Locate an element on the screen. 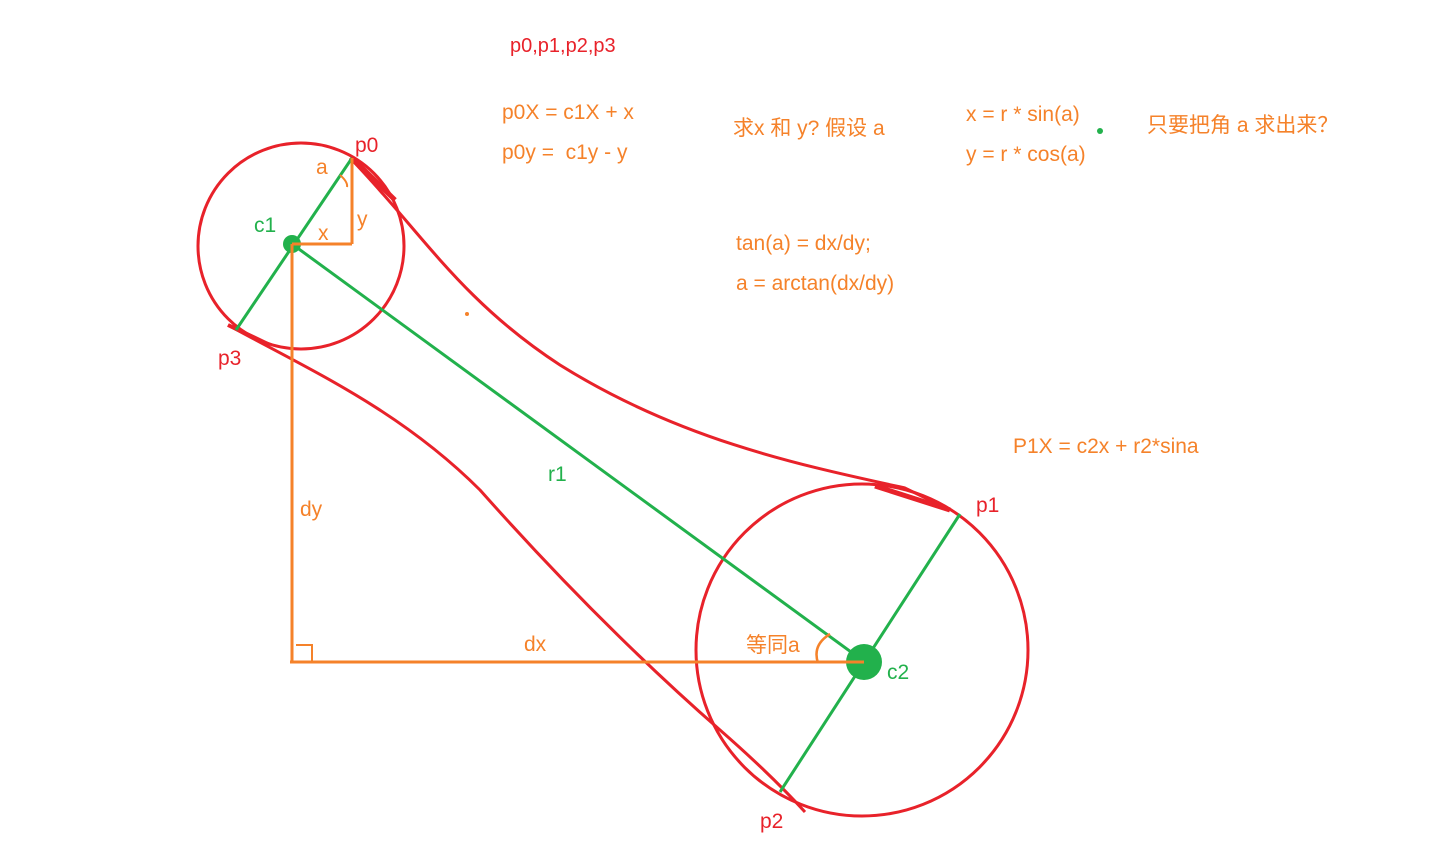 The width and height of the screenshot is (1438, 847). formula-p1x: P1X = c2x + r2*sina is located at coordinates (1106, 446).